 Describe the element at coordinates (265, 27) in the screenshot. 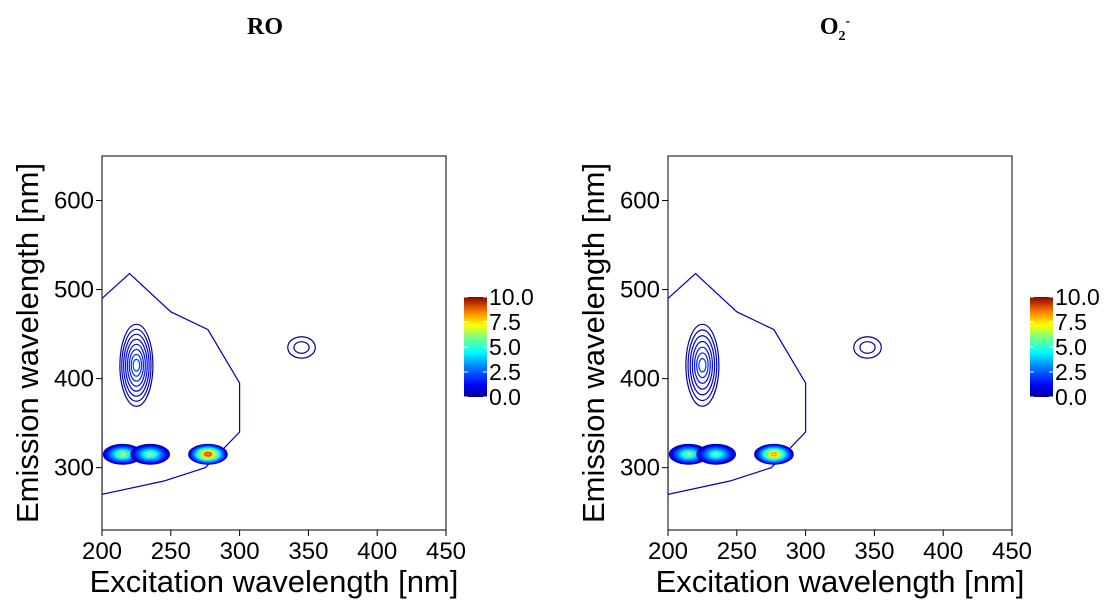

I see `chart-title-ro: RO` at that location.